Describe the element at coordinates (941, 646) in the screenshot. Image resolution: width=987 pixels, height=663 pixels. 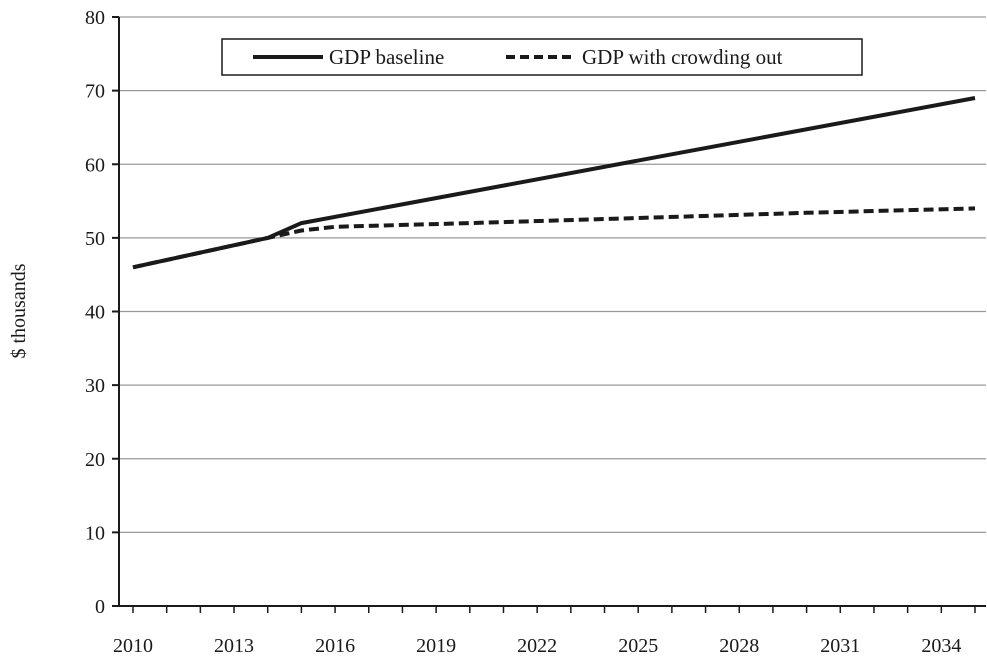
I see `x-tick-label-2034: 2034` at that location.